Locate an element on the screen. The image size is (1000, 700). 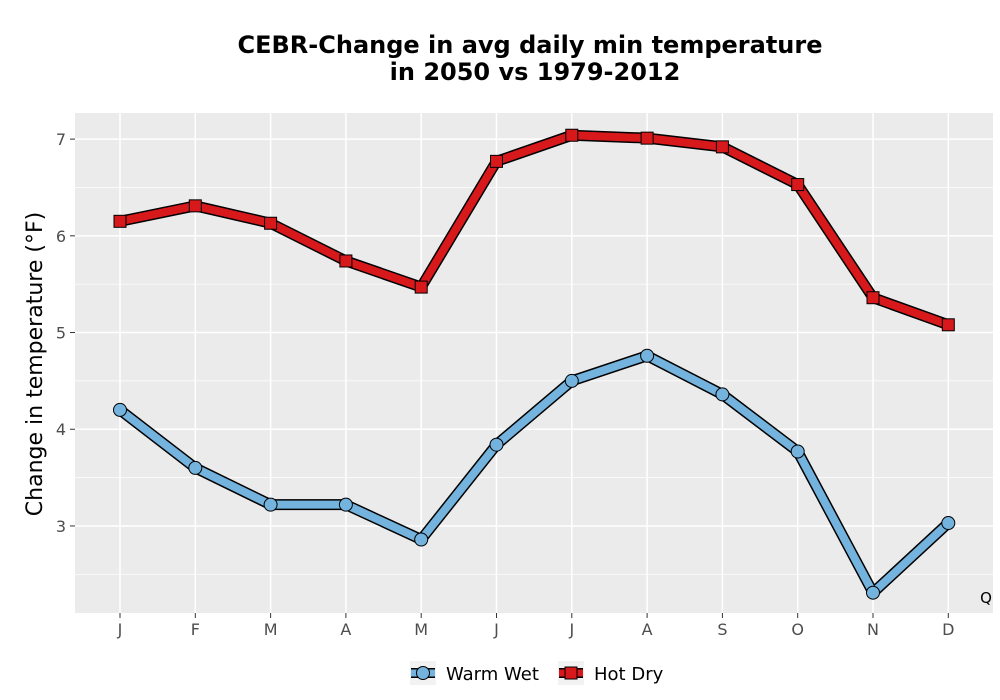
y-tick-label: 6 is located at coordinates (61, 236).